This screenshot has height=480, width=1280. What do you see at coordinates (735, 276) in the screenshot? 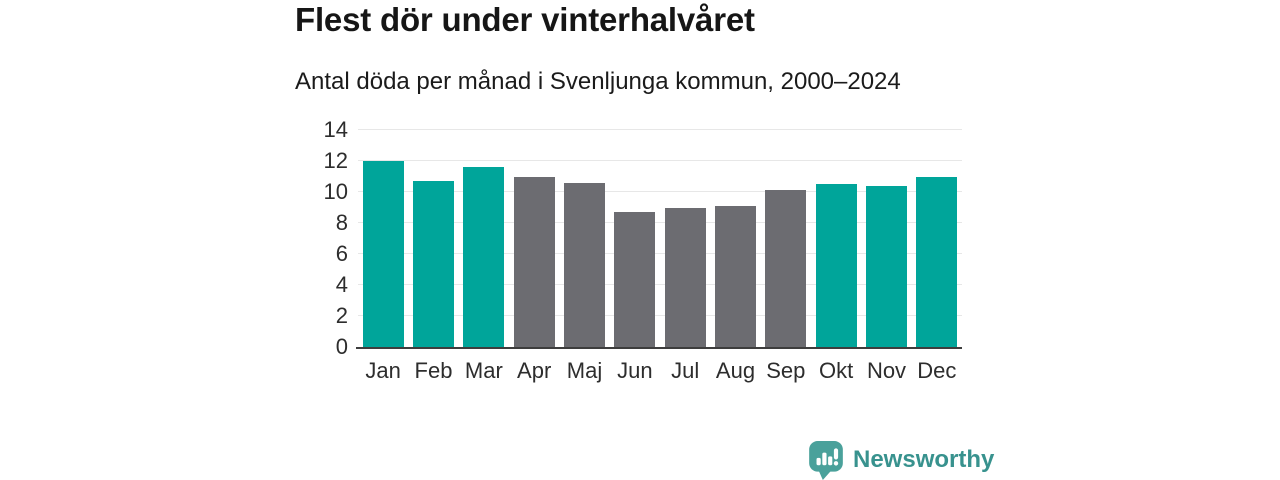
I see `bar-aug` at bounding box center [735, 276].